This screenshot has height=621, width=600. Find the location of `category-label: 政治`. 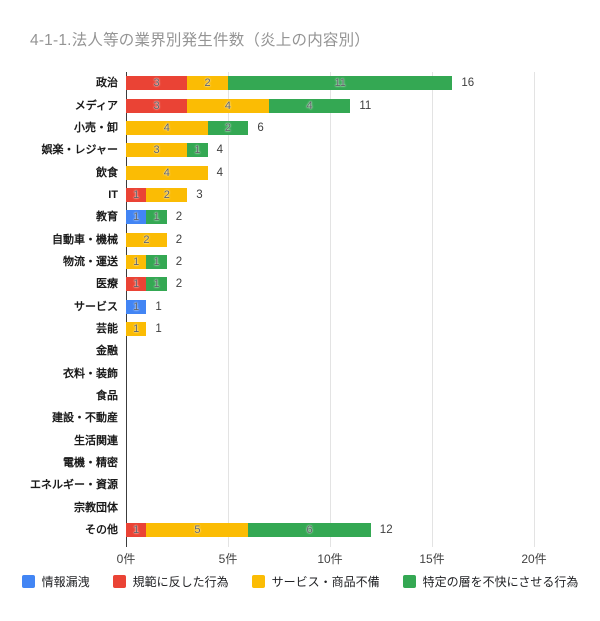

category-label: 政治 is located at coordinates (107, 83).